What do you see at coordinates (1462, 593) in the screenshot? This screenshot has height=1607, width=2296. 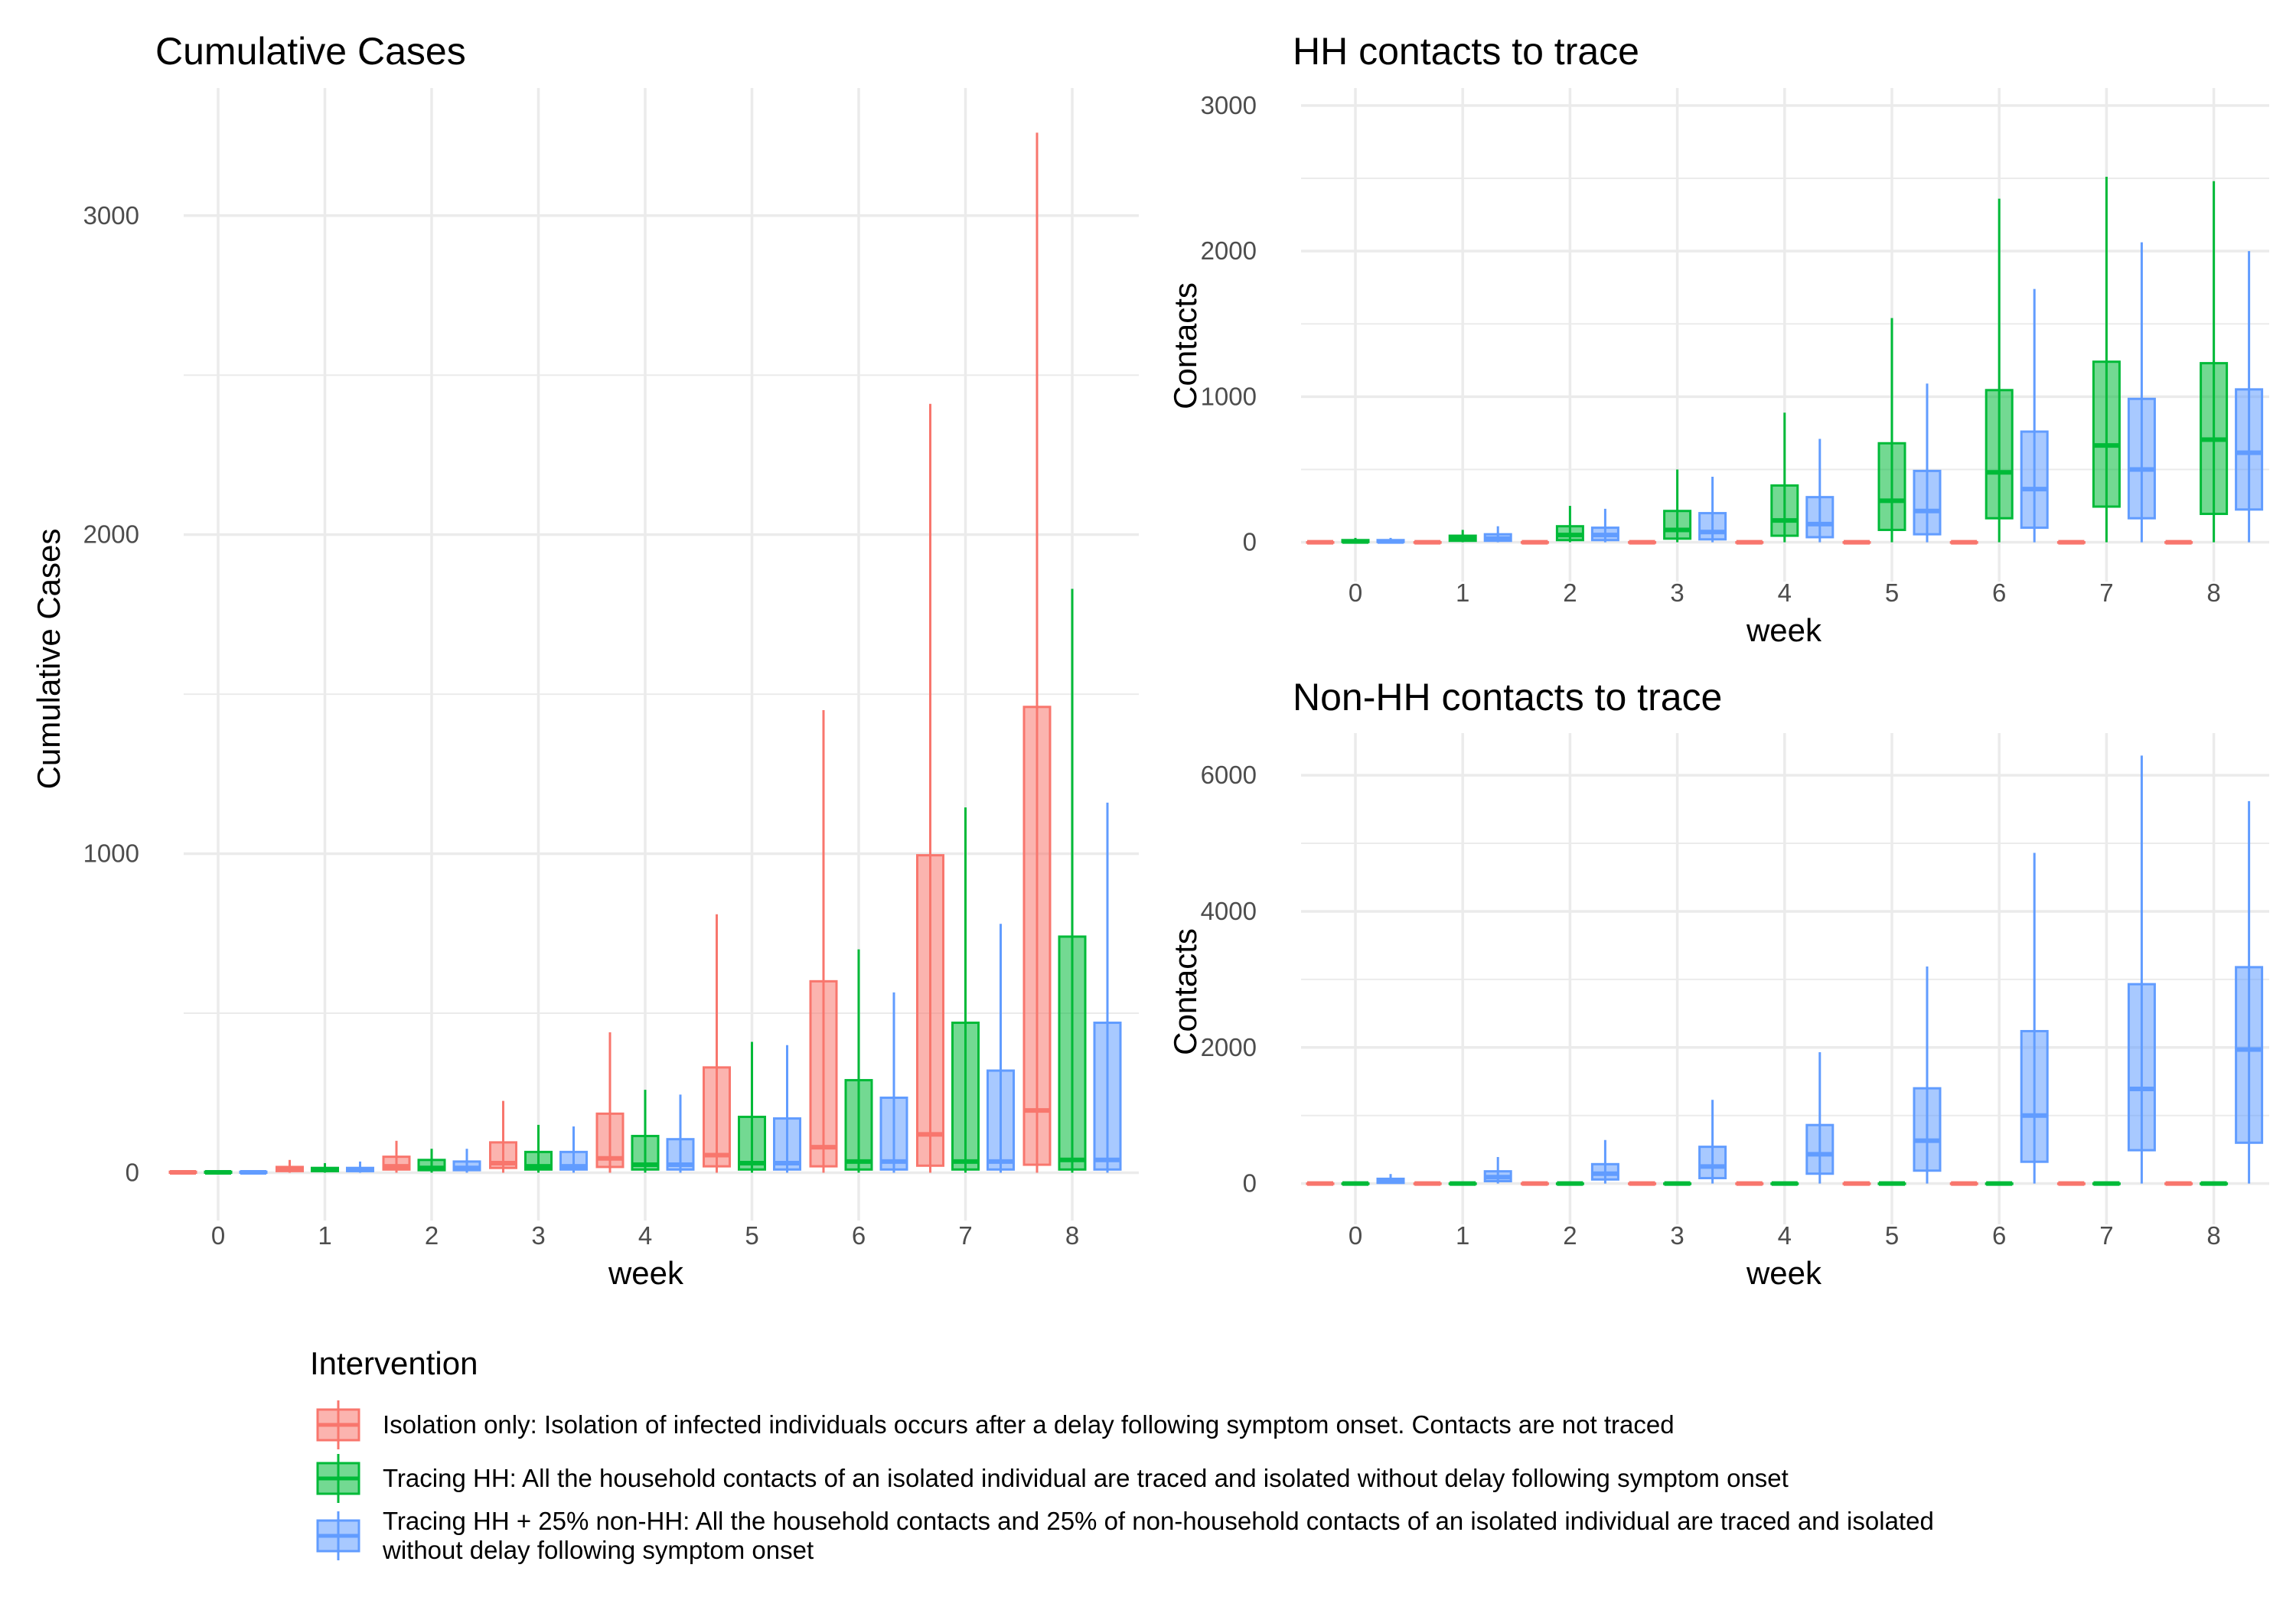 I see `x-tick-label: 1` at bounding box center [1462, 593].